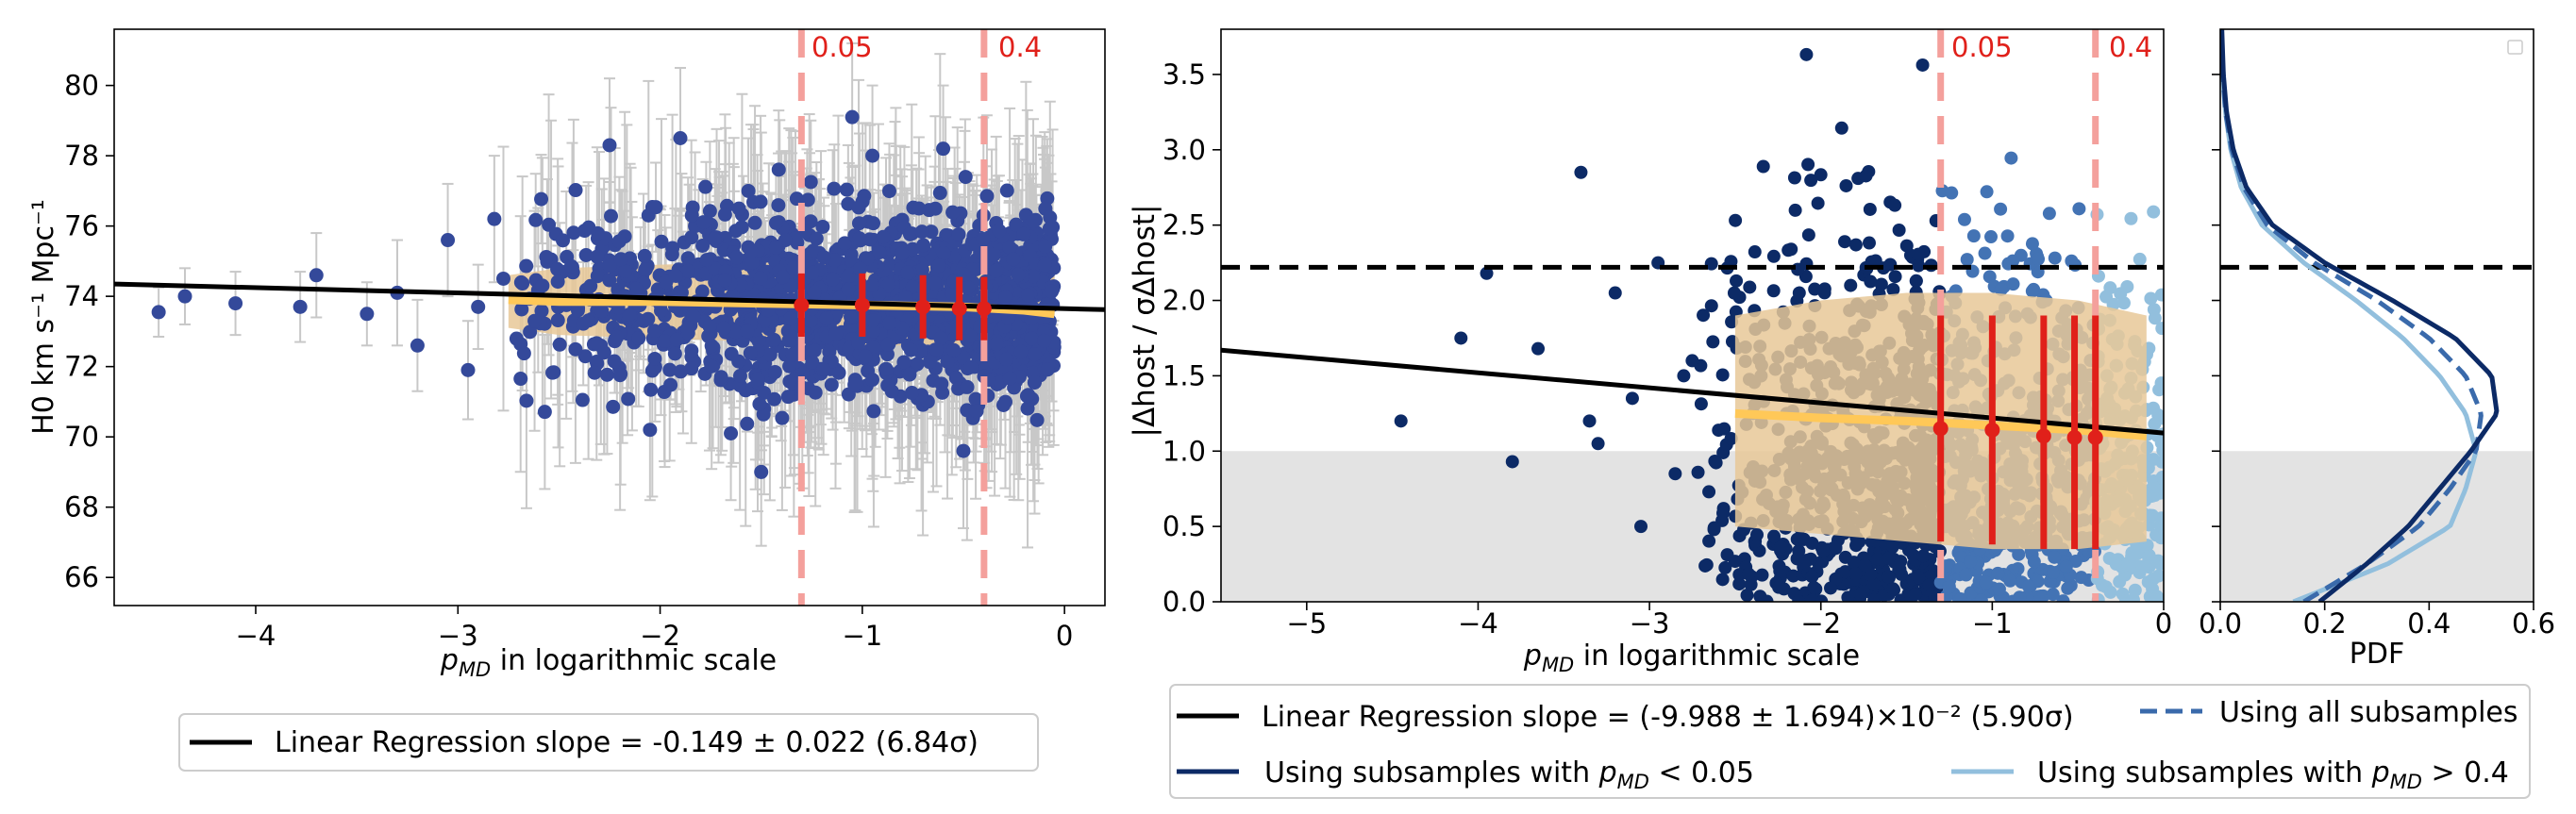  What do you see at coordinates (81, 86) in the screenshot?
I see `y-tick-label: 80` at bounding box center [81, 86].